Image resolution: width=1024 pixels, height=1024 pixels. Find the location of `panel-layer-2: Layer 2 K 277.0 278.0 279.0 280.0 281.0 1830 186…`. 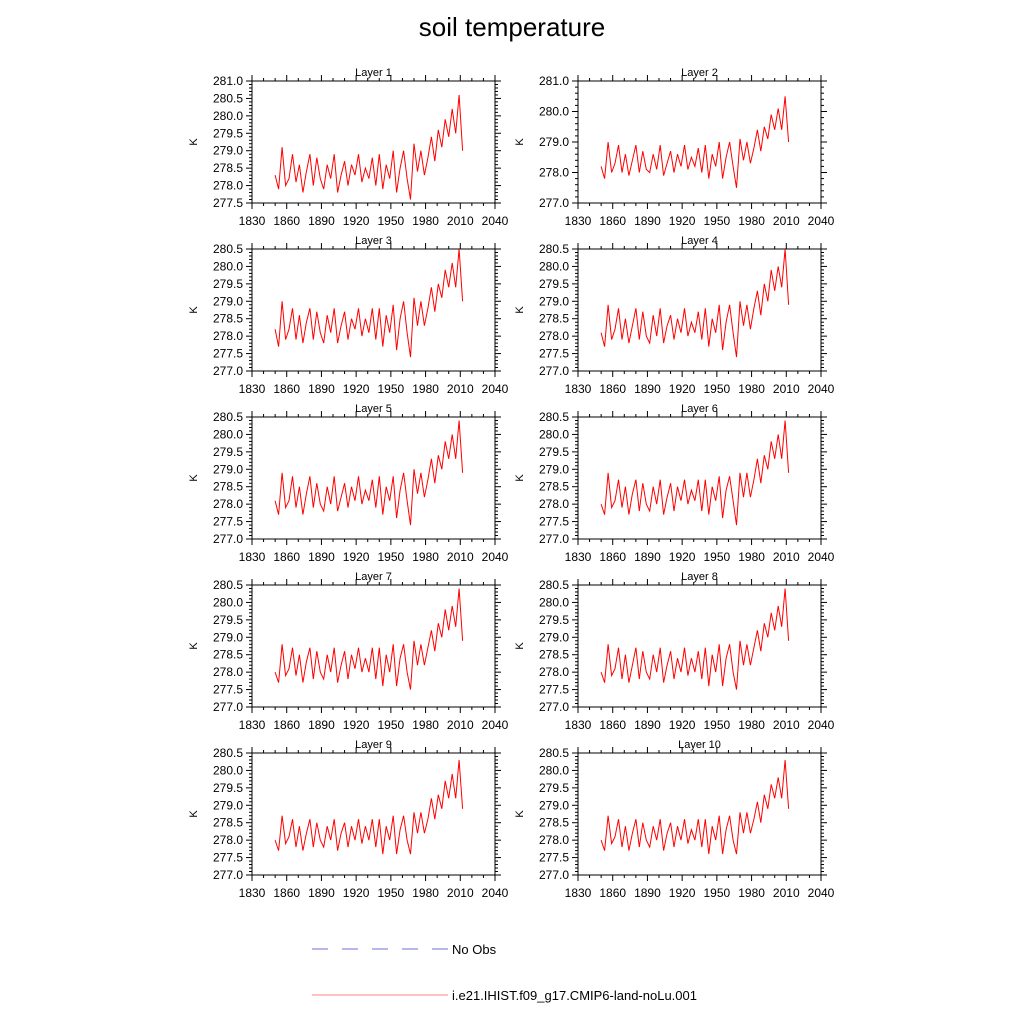

panel-layer-2: Layer 2 K 277.0 278.0 279.0 280.0 281.0 1830 186… is located at coordinates (674, 147).